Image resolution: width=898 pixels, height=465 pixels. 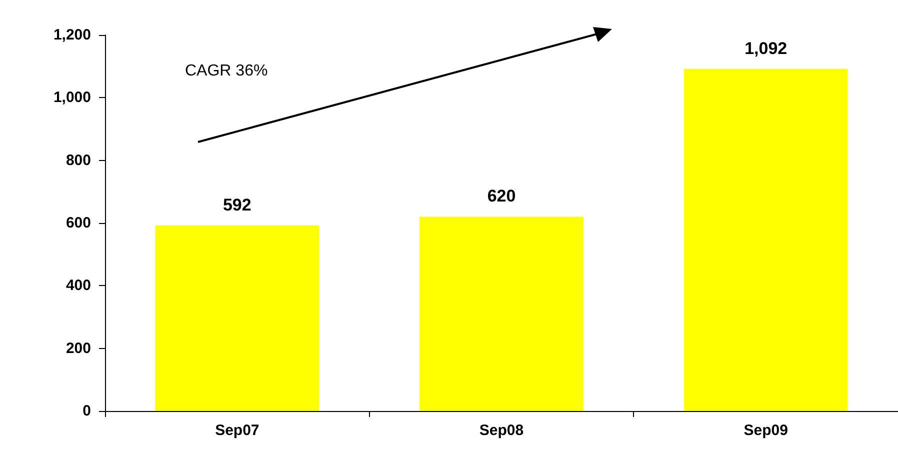 What do you see at coordinates (72, 97) in the screenshot?
I see `y-tick-label: 1,000` at bounding box center [72, 97].